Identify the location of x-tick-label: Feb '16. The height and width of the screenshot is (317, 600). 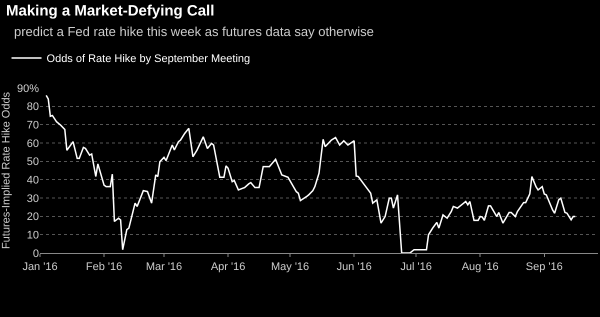
(104, 267).